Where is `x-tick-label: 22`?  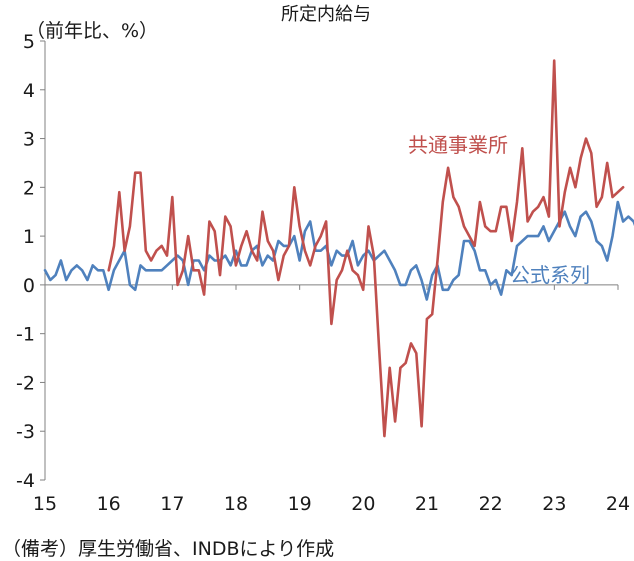 x-tick-label: 22 is located at coordinates (491, 504).